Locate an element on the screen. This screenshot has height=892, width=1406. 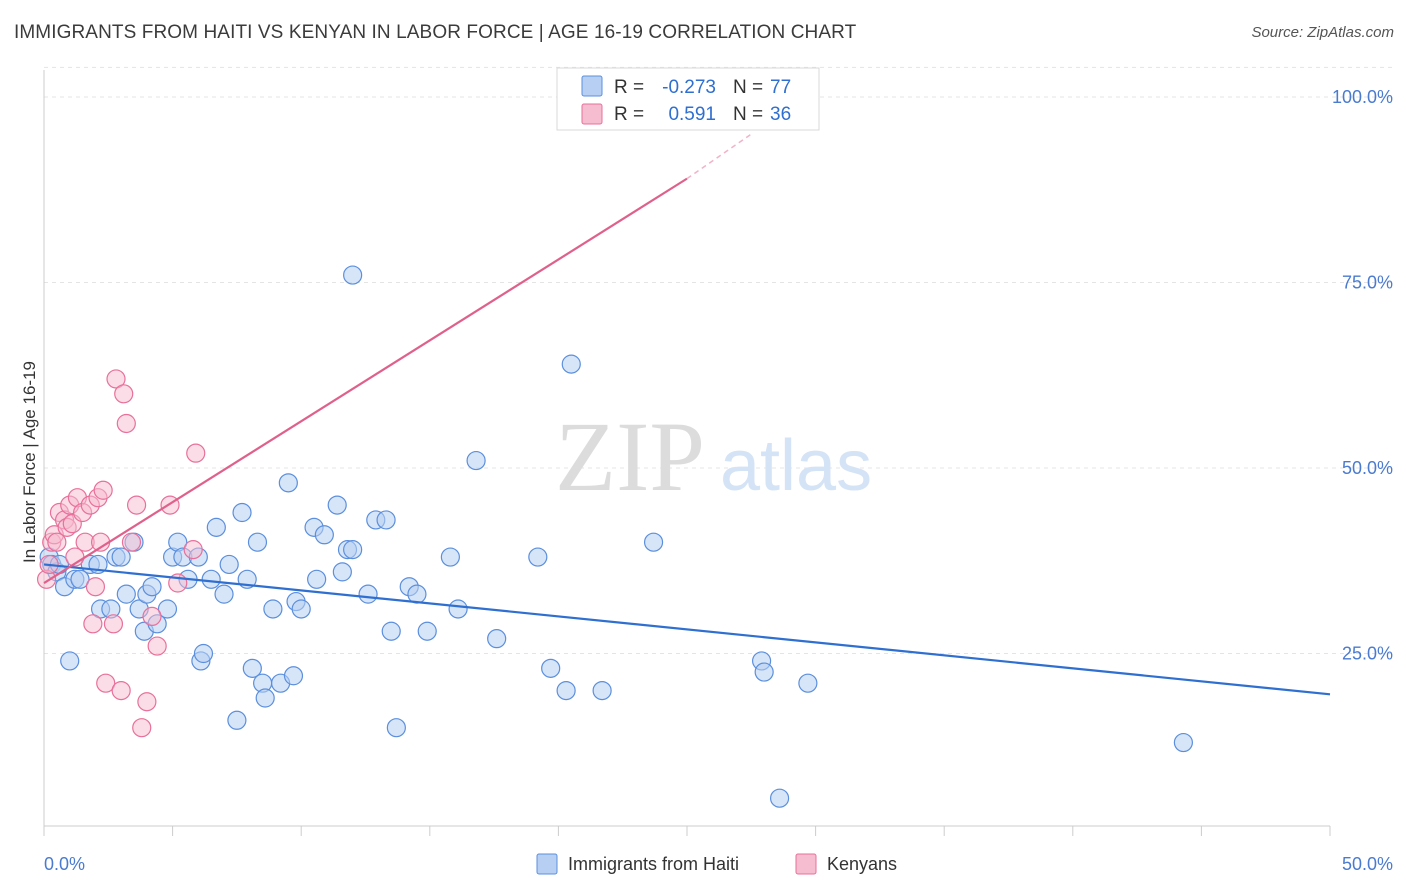
trend-line-kenya-extension is located at coordinates (719, 156).